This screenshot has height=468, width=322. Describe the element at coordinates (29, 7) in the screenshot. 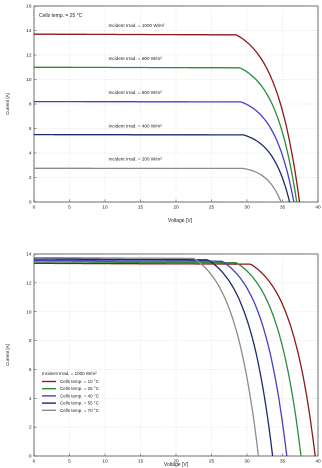

I see `y-tick-label: 16` at that location.